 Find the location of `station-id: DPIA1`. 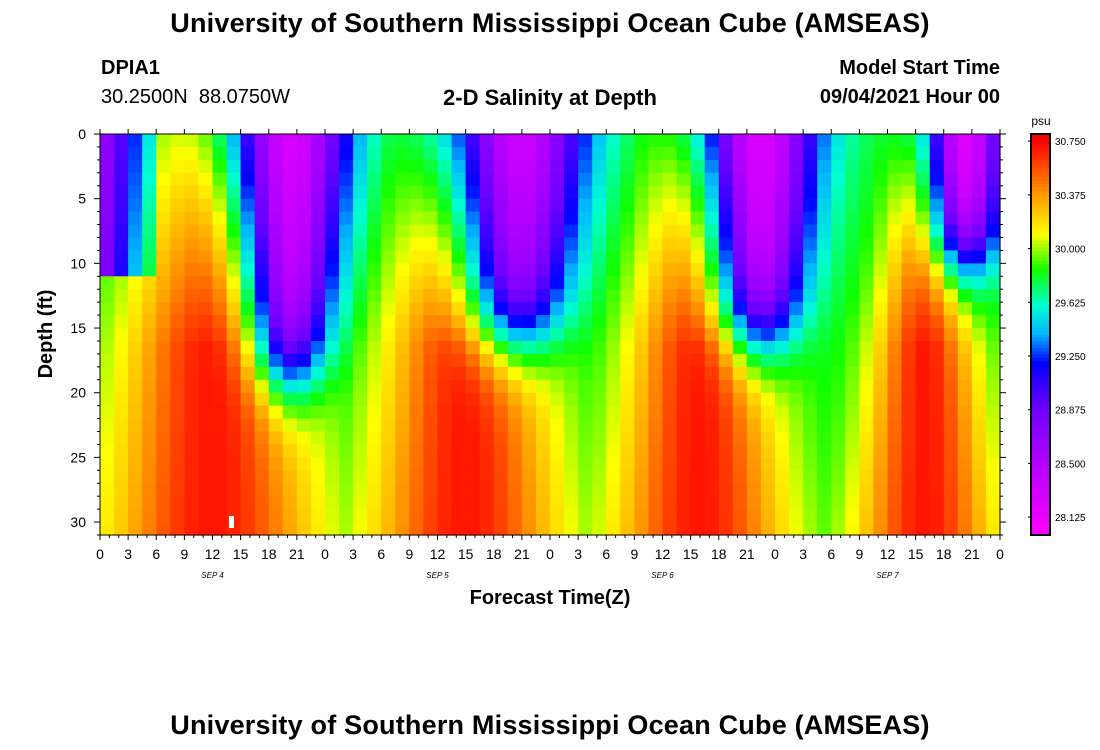

station-id: DPIA1 is located at coordinates (130, 68).